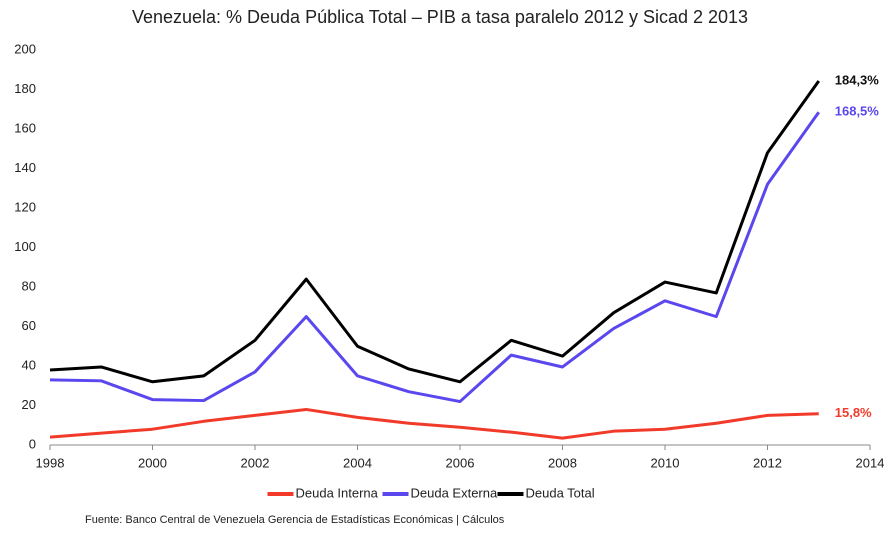 The height and width of the screenshot is (536, 888). Describe the element at coordinates (460, 462) in the screenshot. I see `x-tick-label: 2006` at that location.